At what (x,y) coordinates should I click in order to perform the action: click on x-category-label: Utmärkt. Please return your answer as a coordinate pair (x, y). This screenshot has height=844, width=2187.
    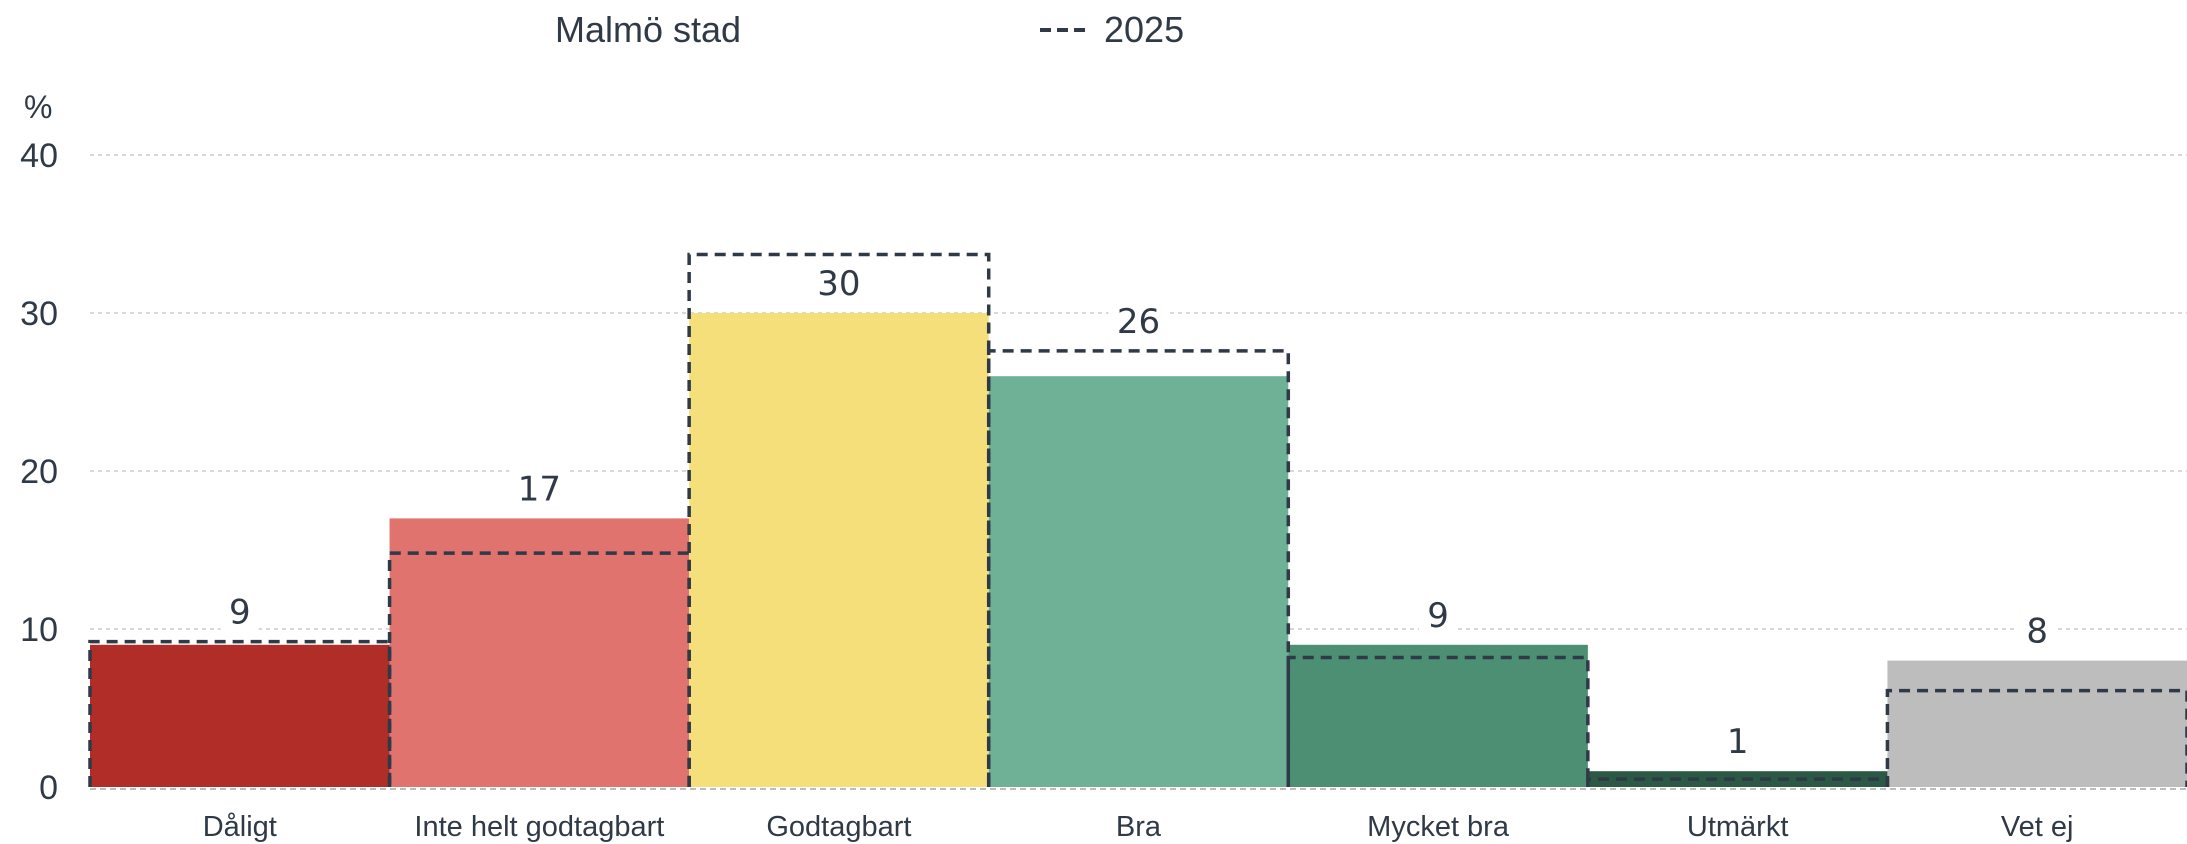
    Looking at the image, I should click on (1738, 827).